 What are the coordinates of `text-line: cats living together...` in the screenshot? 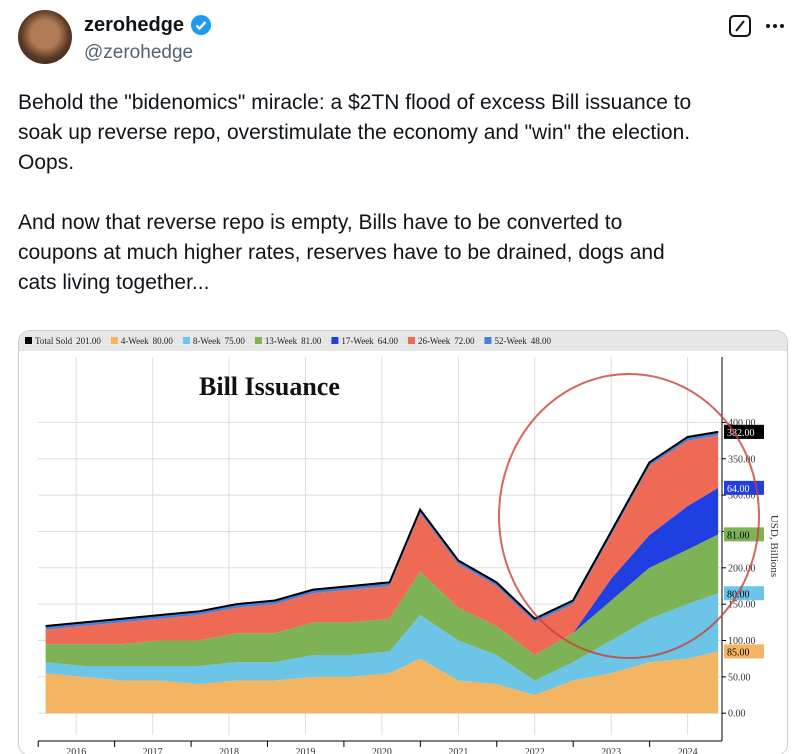 It's located at (114, 282).